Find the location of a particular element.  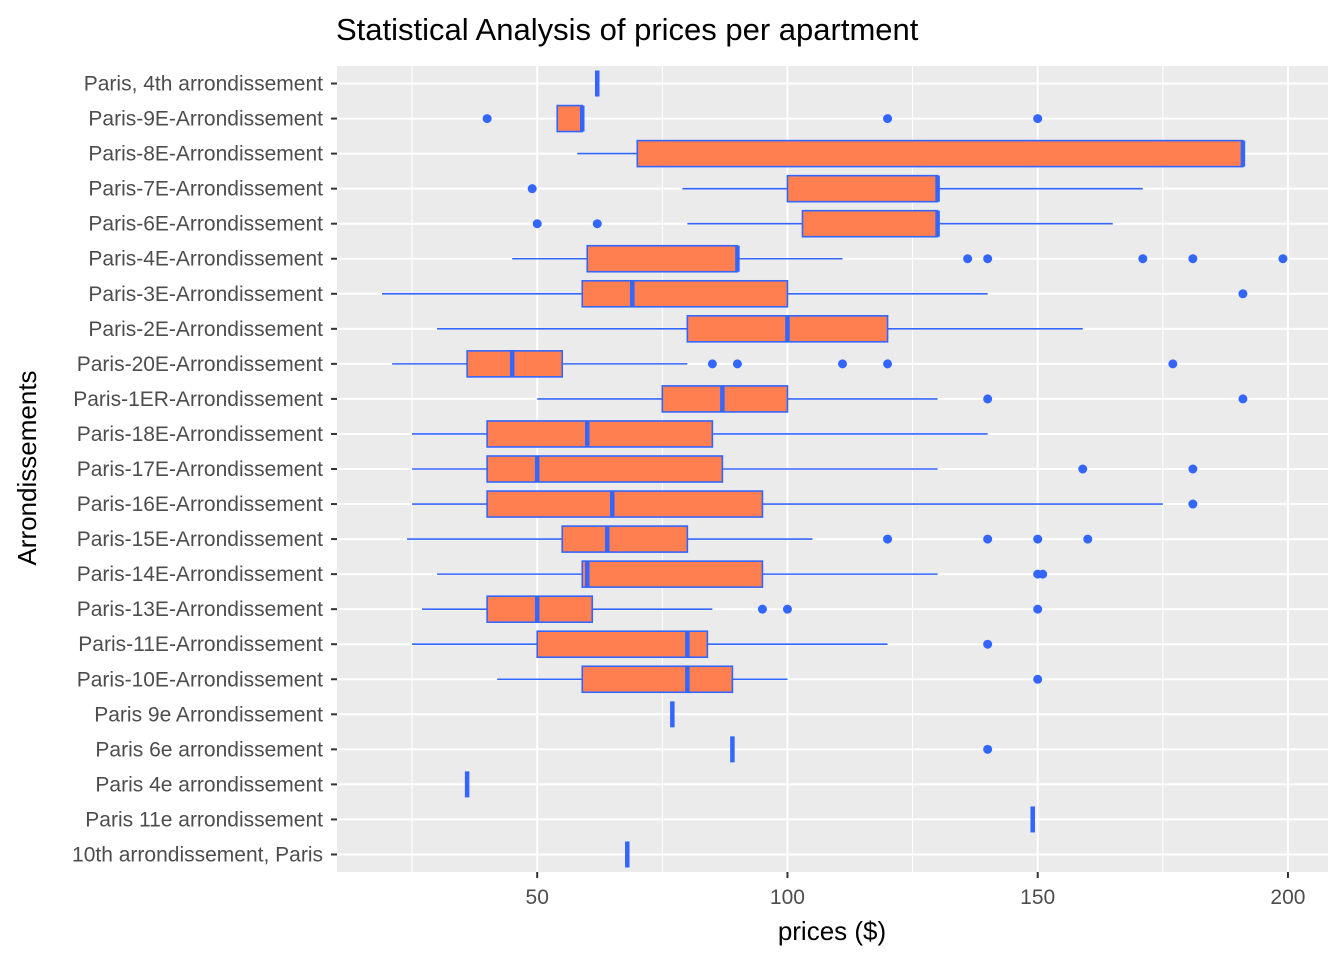

y-tick-label: Paris 11e arrondissement is located at coordinates (204, 819).